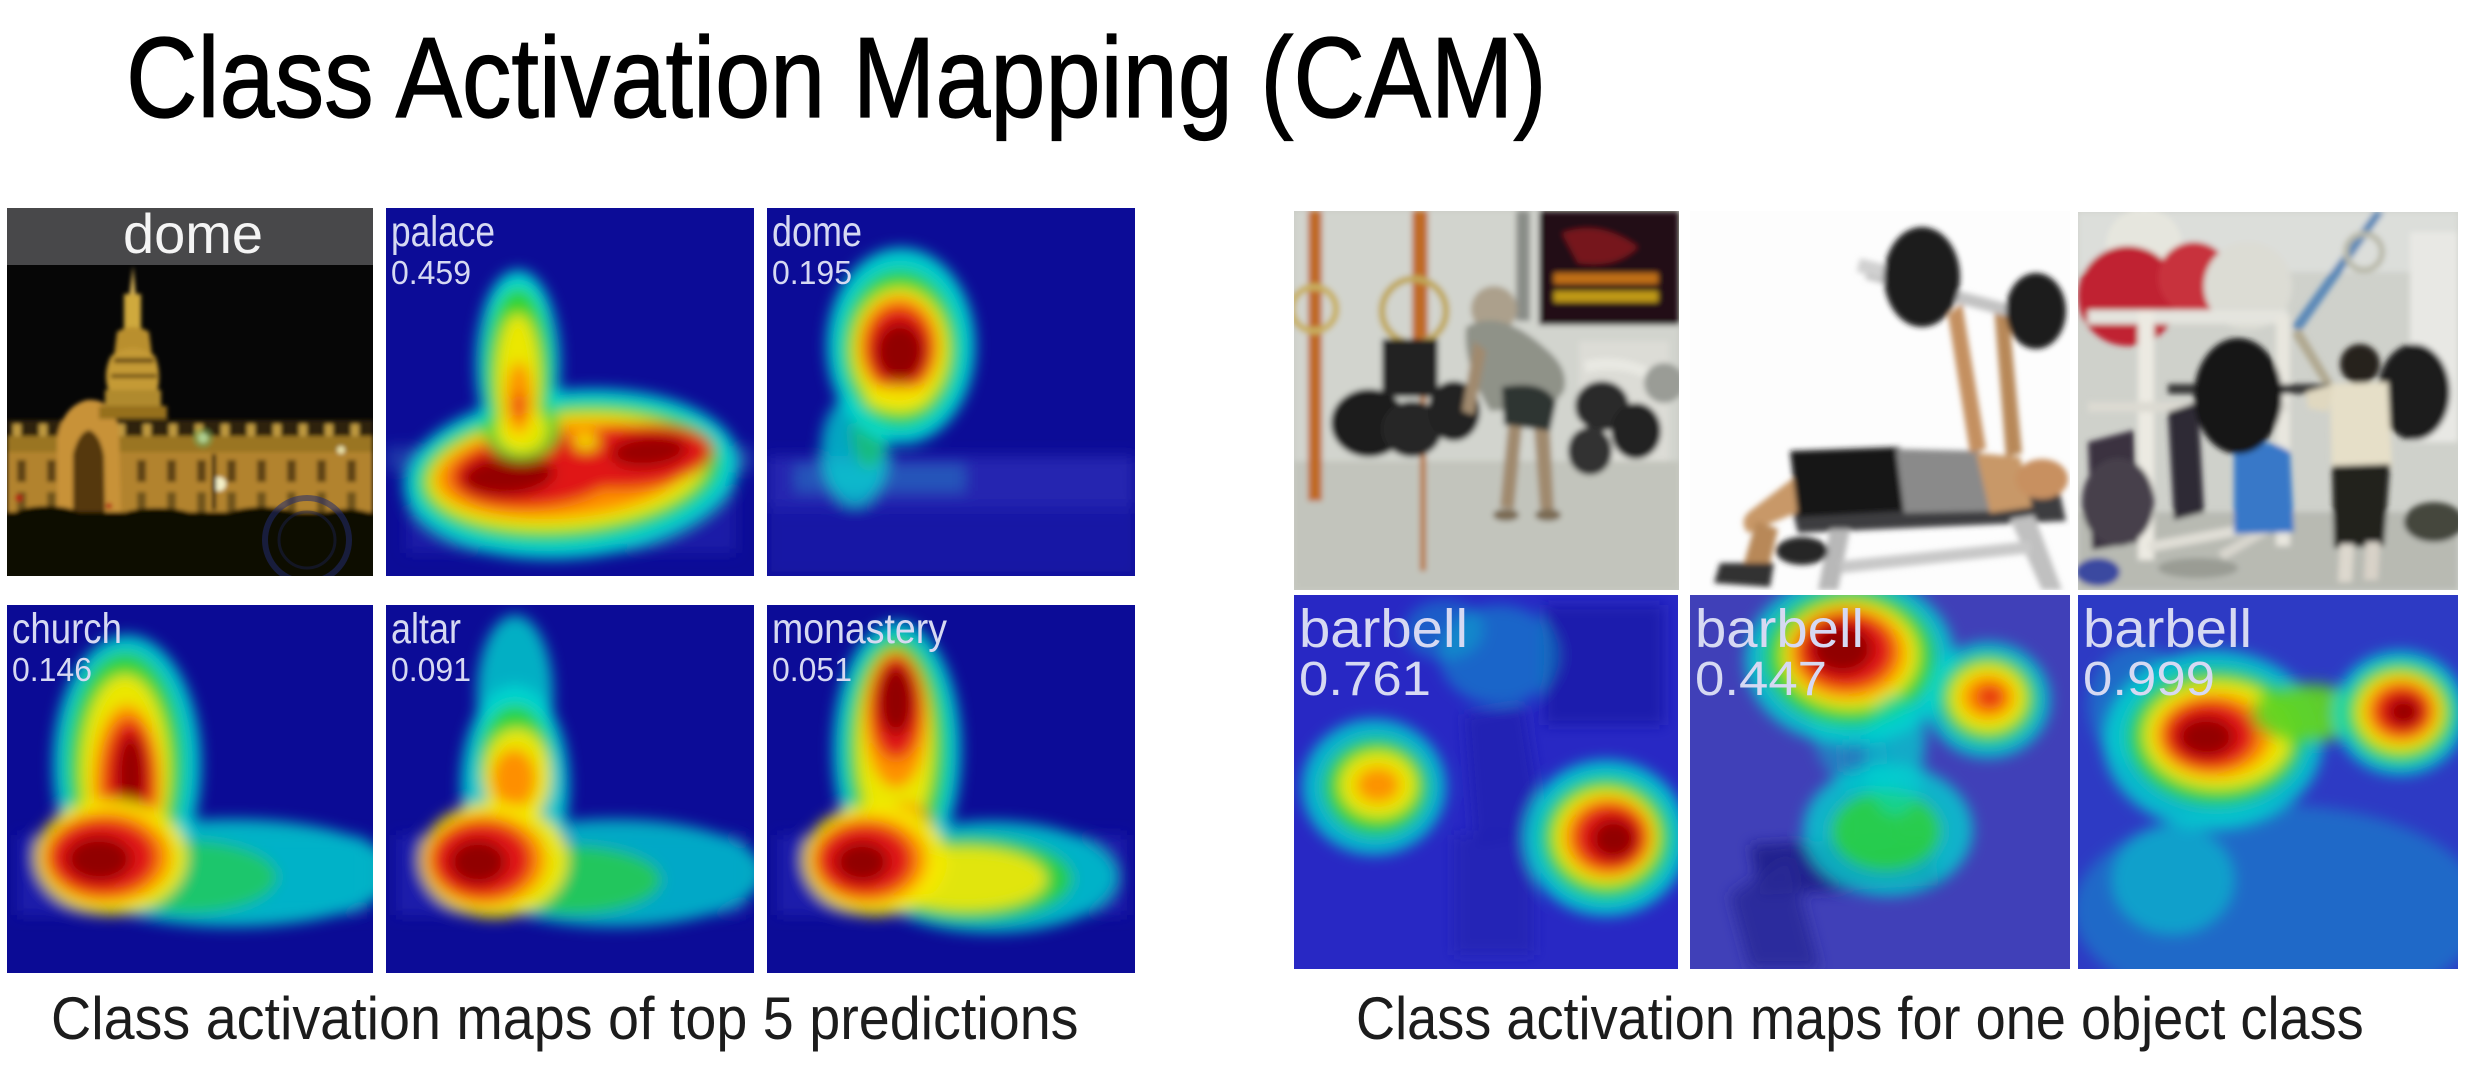 This screenshot has height=1086, width=2476. I want to click on svg-text: 0.051, so click(812, 669).